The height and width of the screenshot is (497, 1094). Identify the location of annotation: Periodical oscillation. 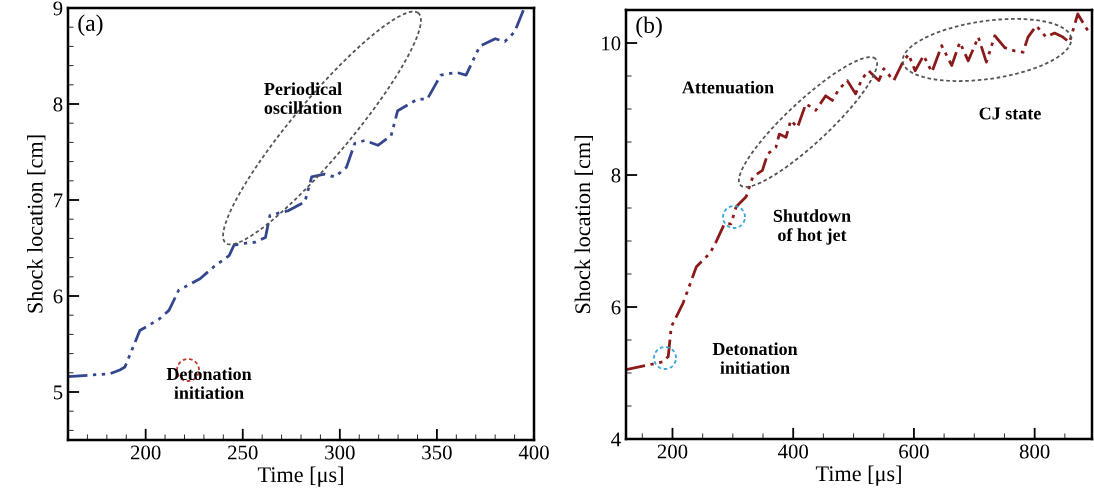
(303, 98).